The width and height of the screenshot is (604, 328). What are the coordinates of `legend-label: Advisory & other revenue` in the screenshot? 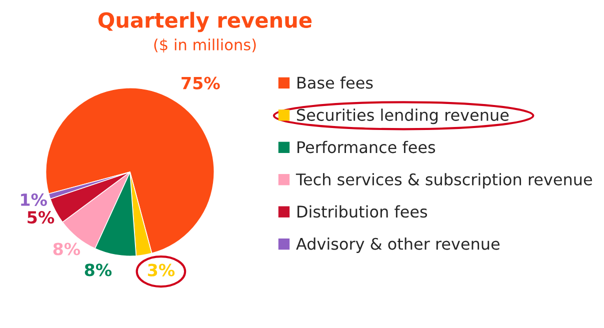 It's located at (398, 245).